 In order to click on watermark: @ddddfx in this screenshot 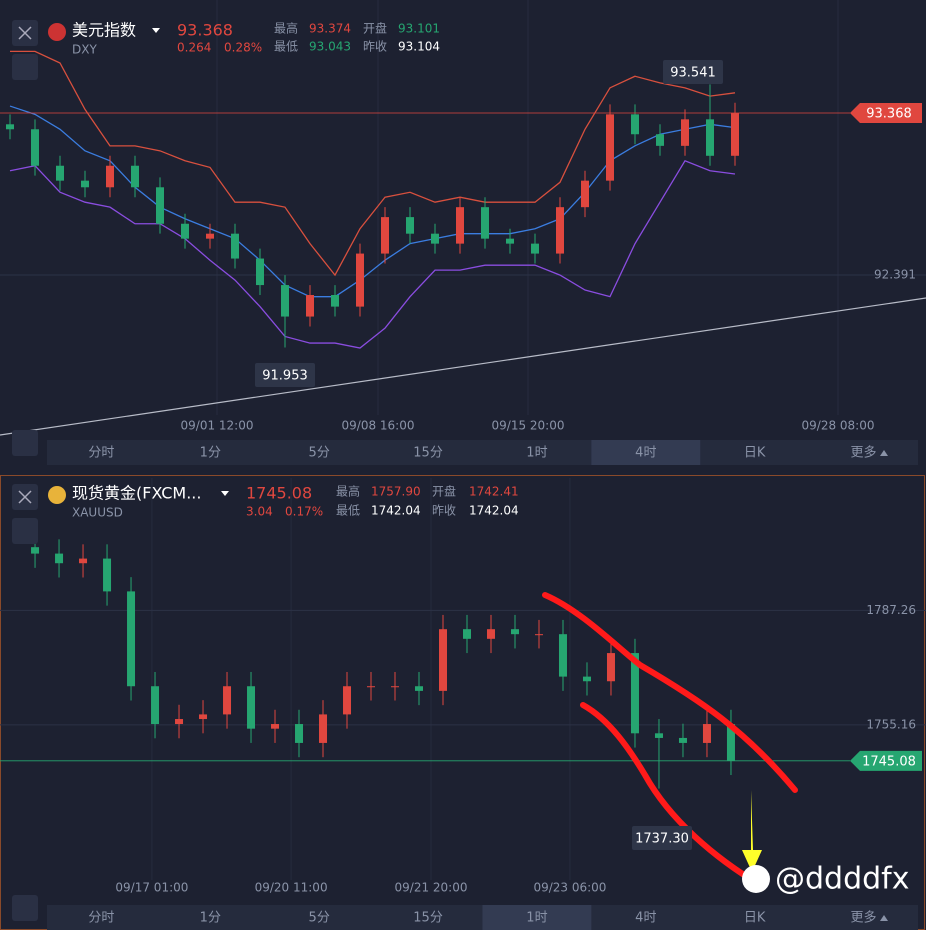, I will do `click(842, 879)`.